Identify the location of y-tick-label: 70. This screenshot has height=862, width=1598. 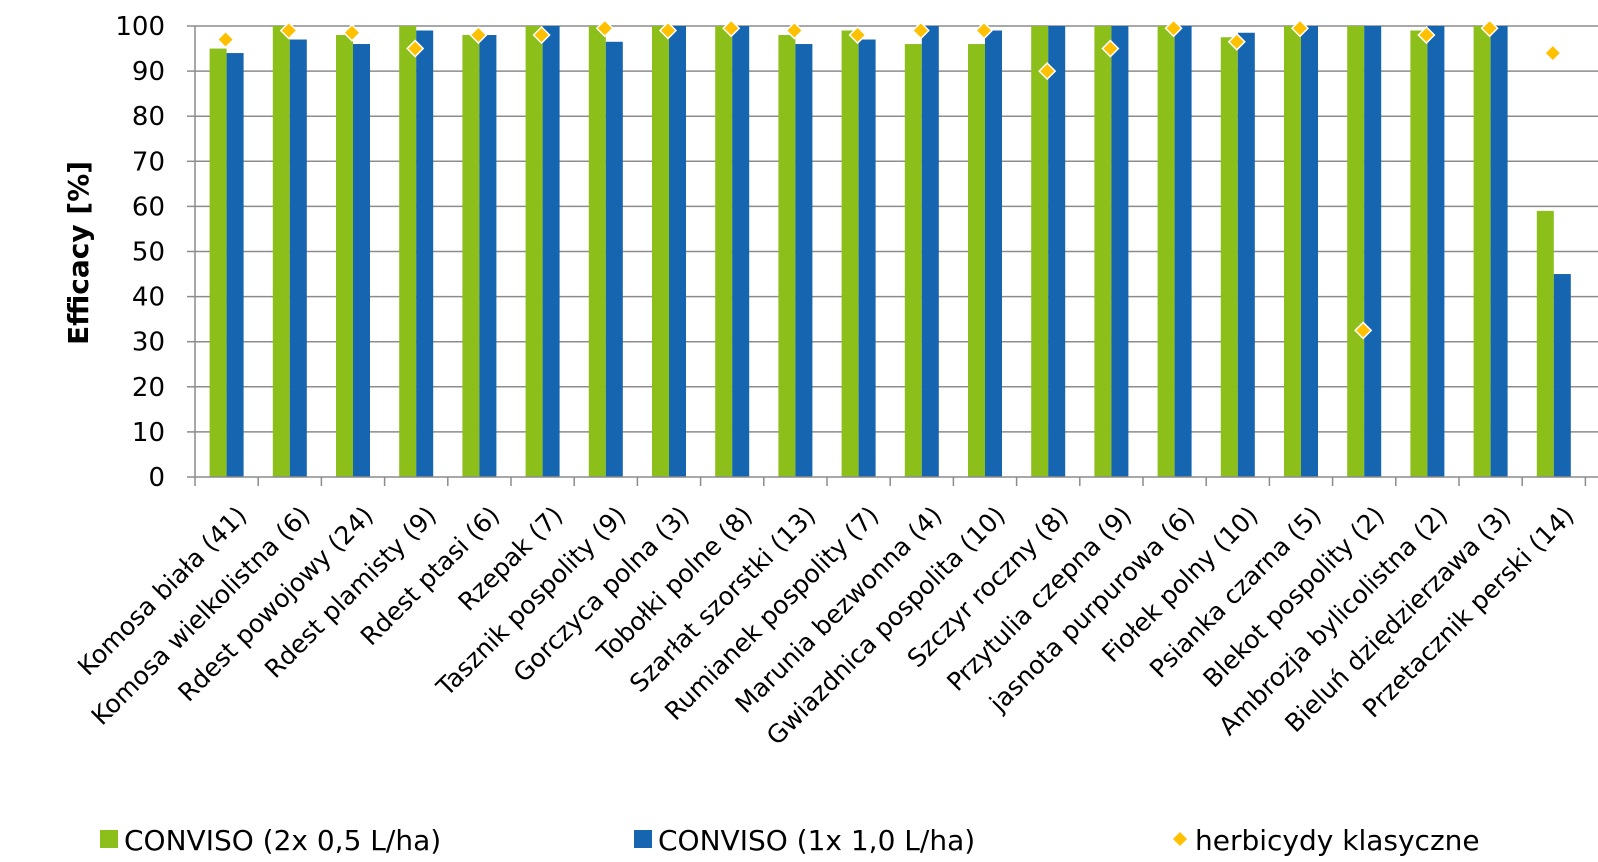
(148, 162).